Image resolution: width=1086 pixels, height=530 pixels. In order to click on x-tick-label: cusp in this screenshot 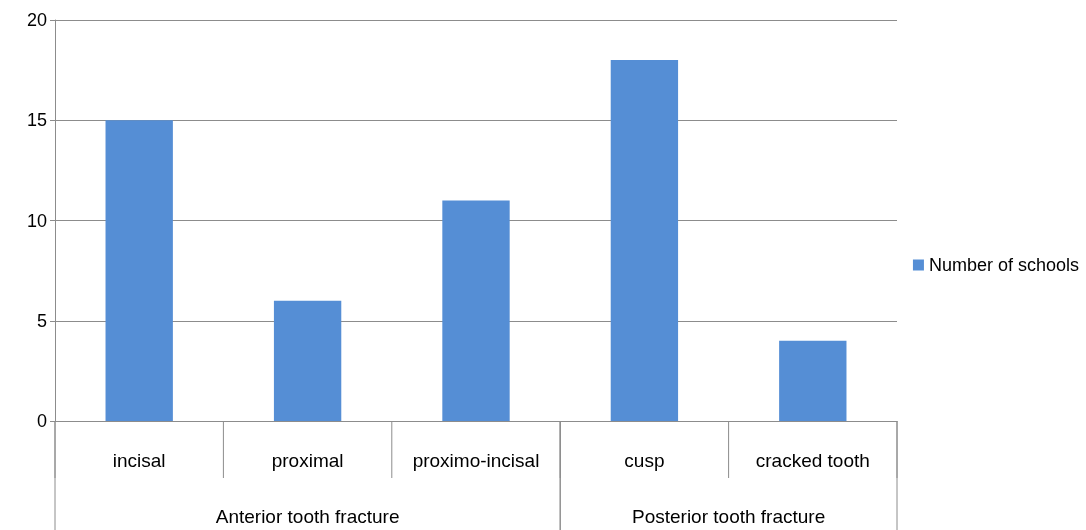, I will do `click(644, 460)`.